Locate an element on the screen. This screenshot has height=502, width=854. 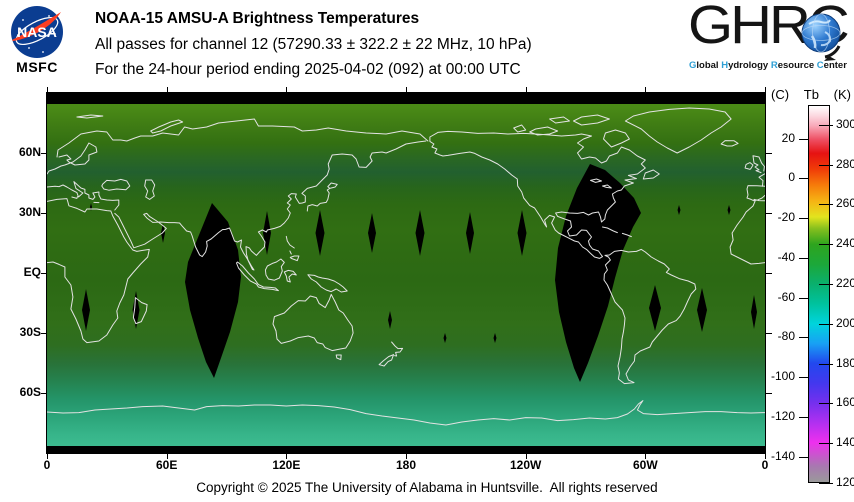
celsius-tick-label: -40 is located at coordinates (786, 256).